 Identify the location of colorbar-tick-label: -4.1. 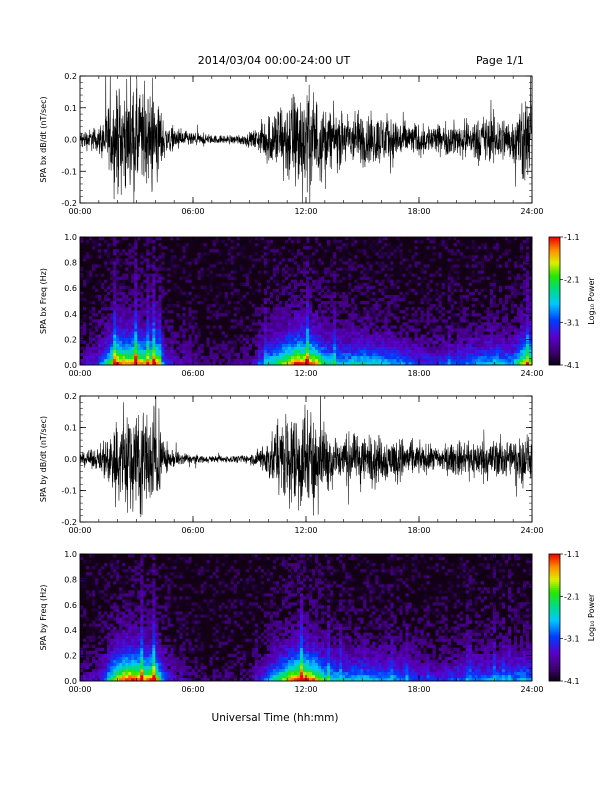
(572, 365).